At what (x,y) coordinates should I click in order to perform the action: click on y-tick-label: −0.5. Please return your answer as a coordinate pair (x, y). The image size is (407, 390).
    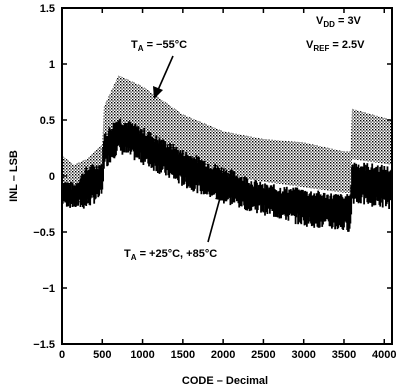
    Looking at the image, I should click on (44, 233).